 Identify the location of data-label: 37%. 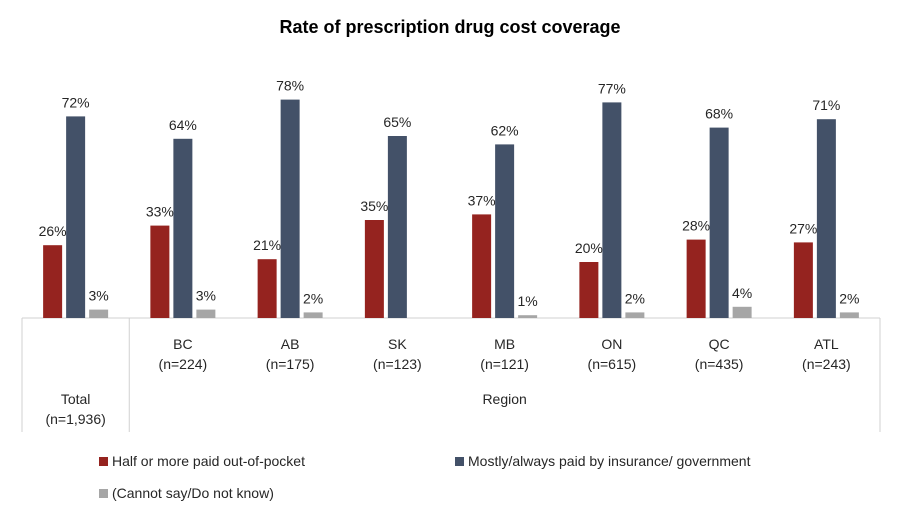
(482, 200).